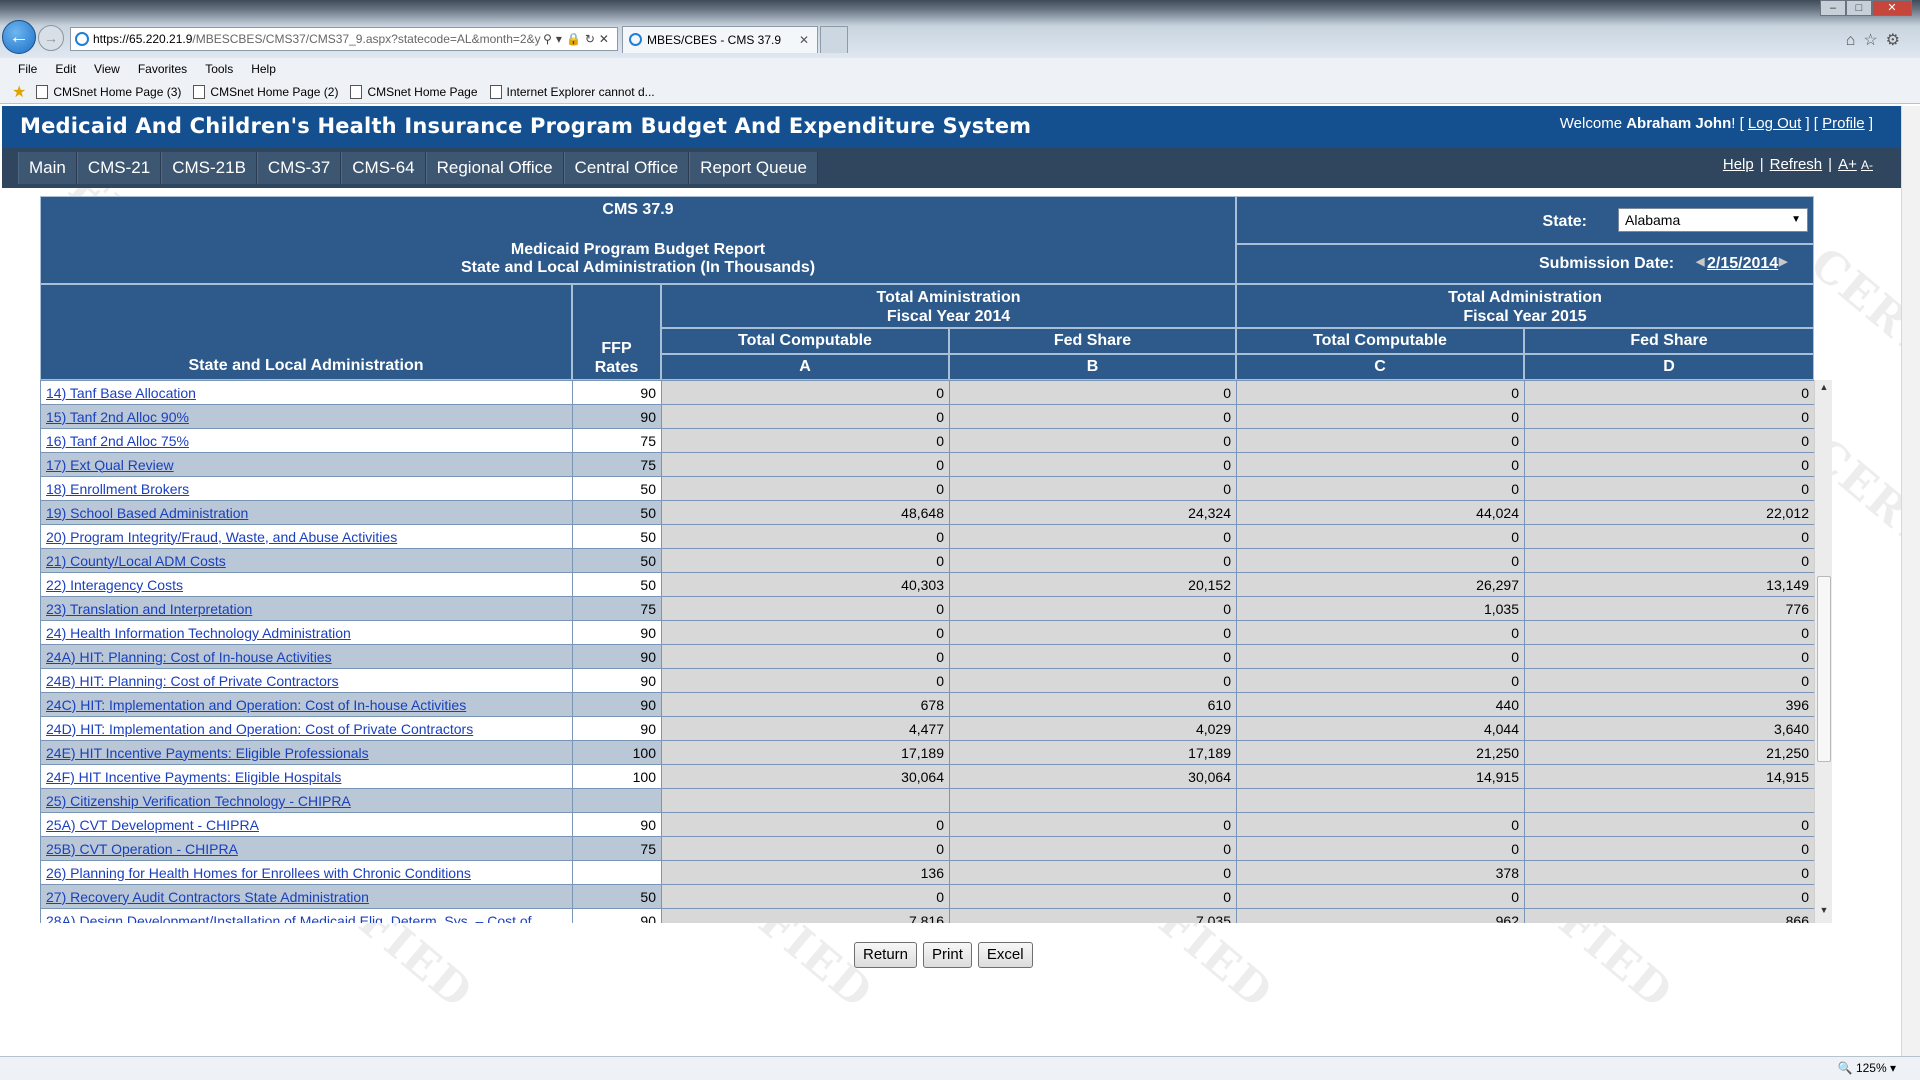 Image resolution: width=1920 pixels, height=1080 pixels. Describe the element at coordinates (1005, 955) in the screenshot. I see `excel-button: Excel` at that location.